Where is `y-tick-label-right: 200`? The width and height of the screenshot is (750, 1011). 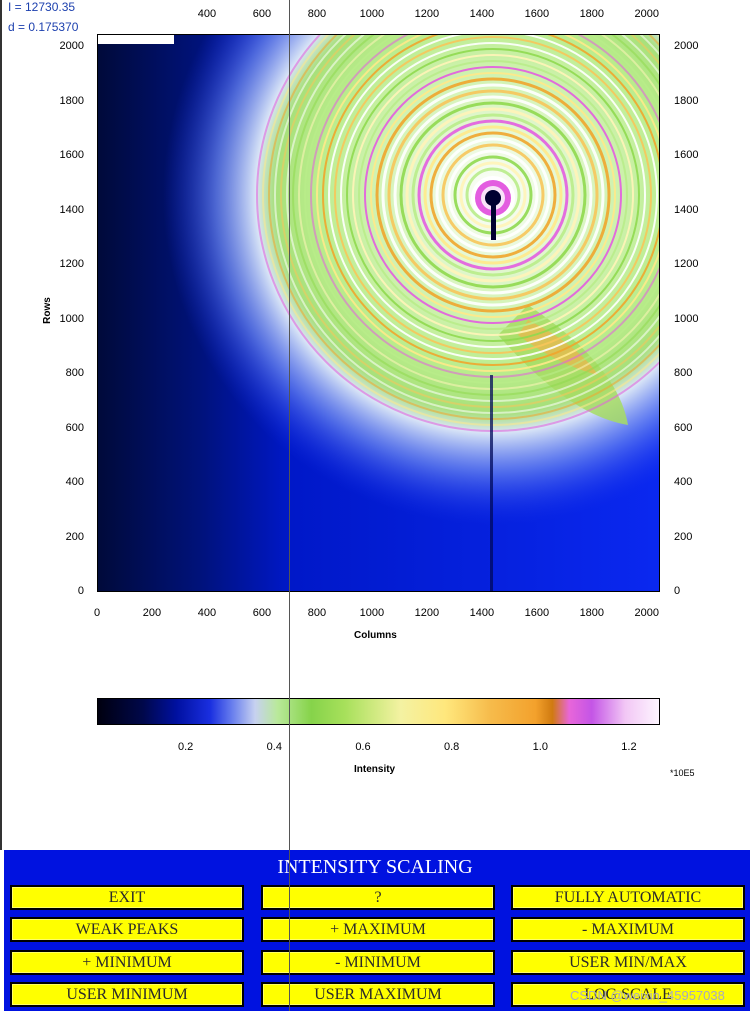 y-tick-label-right: 200 is located at coordinates (683, 536).